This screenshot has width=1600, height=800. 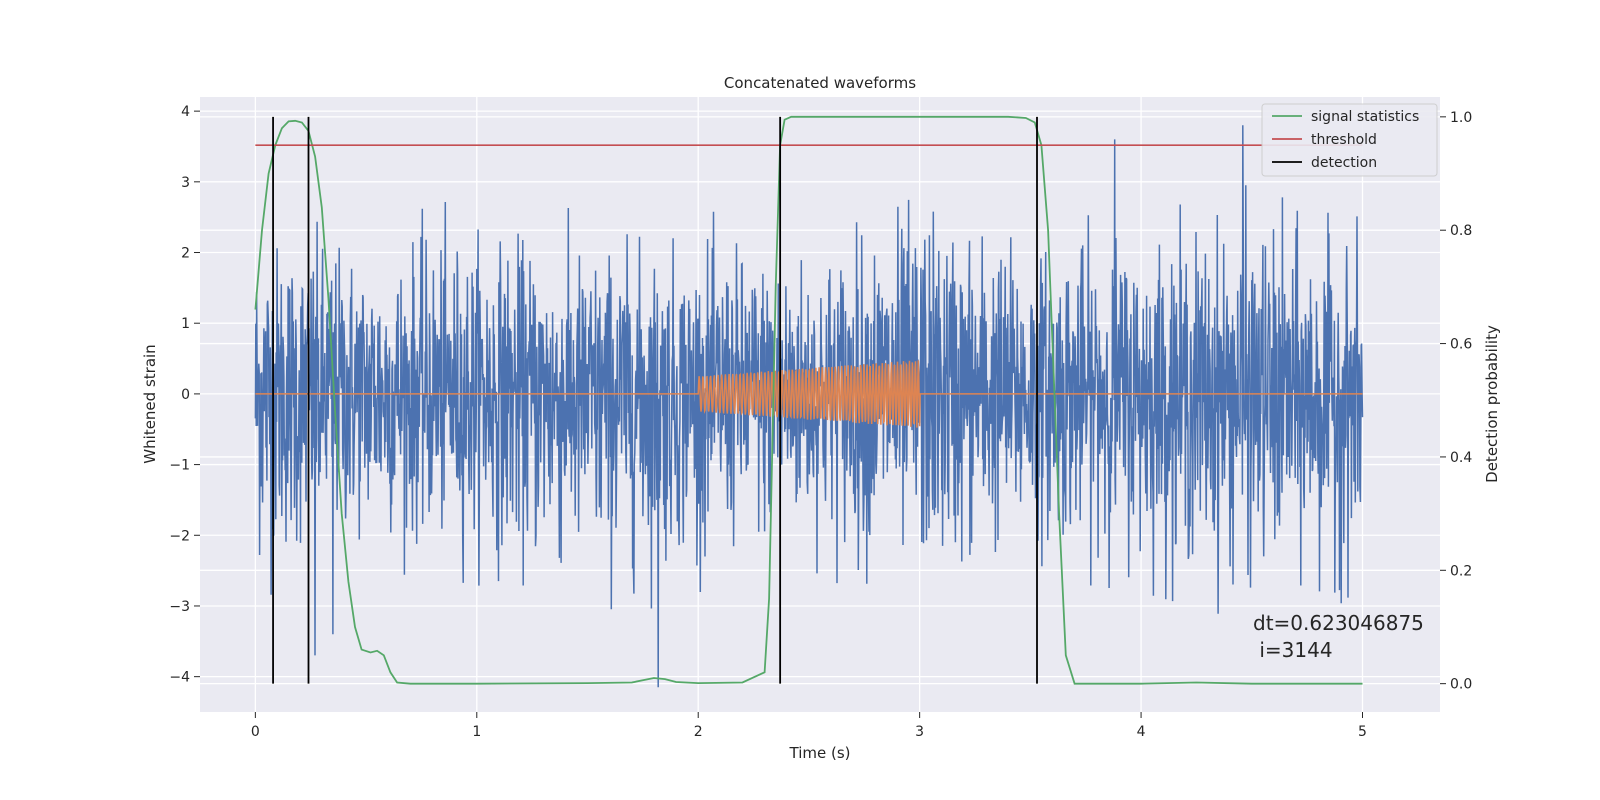 What do you see at coordinates (179, 678) in the screenshot?
I see `y-left-tick-label: −4` at bounding box center [179, 678].